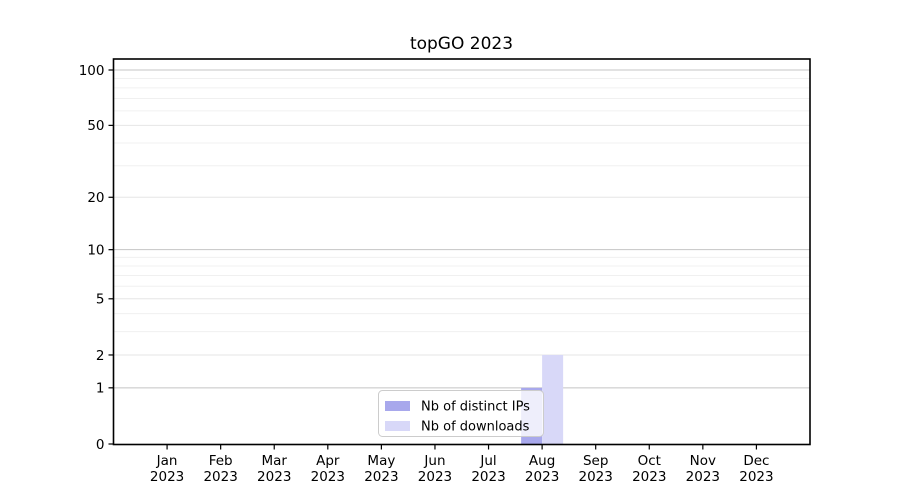 This screenshot has width=900, height=500. What do you see at coordinates (92, 71) in the screenshot?
I see `y-tick-label-100: 100` at bounding box center [92, 71].